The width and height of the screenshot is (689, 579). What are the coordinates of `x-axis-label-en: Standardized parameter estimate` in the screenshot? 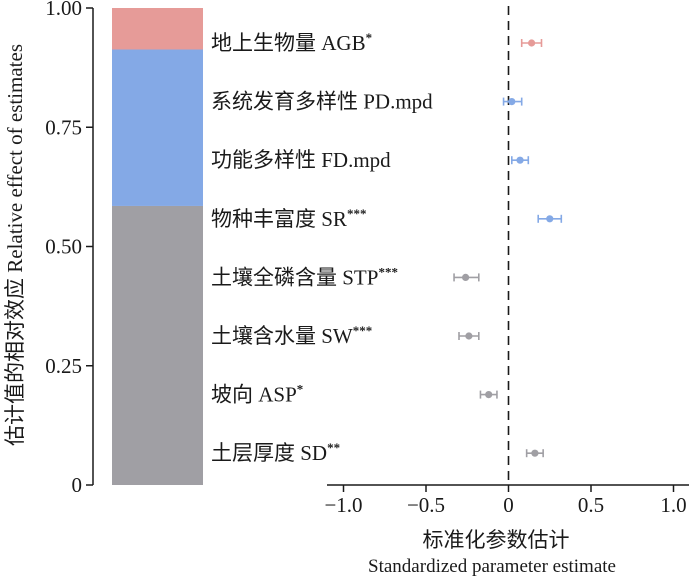 It's located at (492, 566).